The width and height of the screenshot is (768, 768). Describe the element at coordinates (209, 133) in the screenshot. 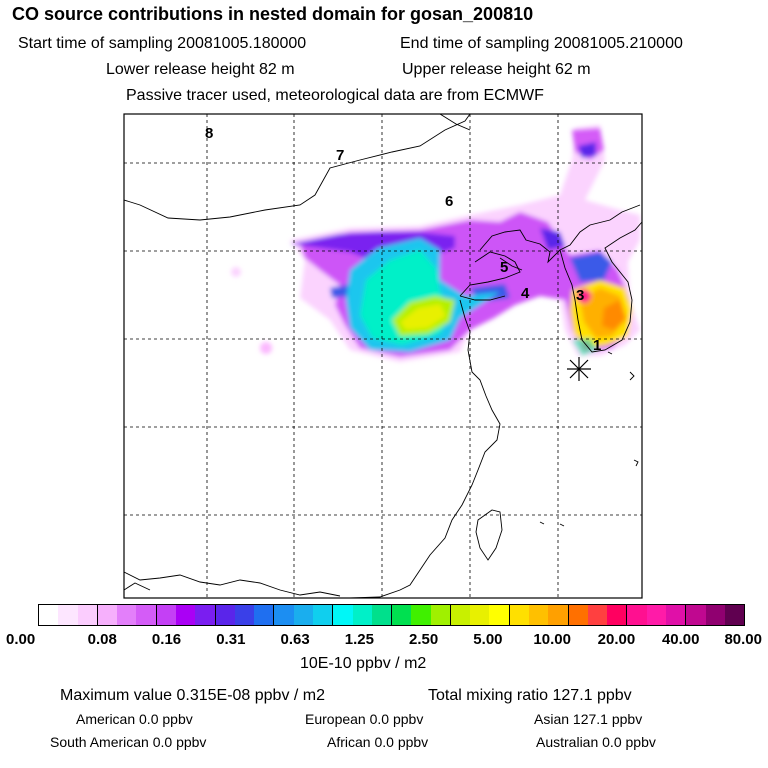

I see `time-marker-8: 8` at that location.